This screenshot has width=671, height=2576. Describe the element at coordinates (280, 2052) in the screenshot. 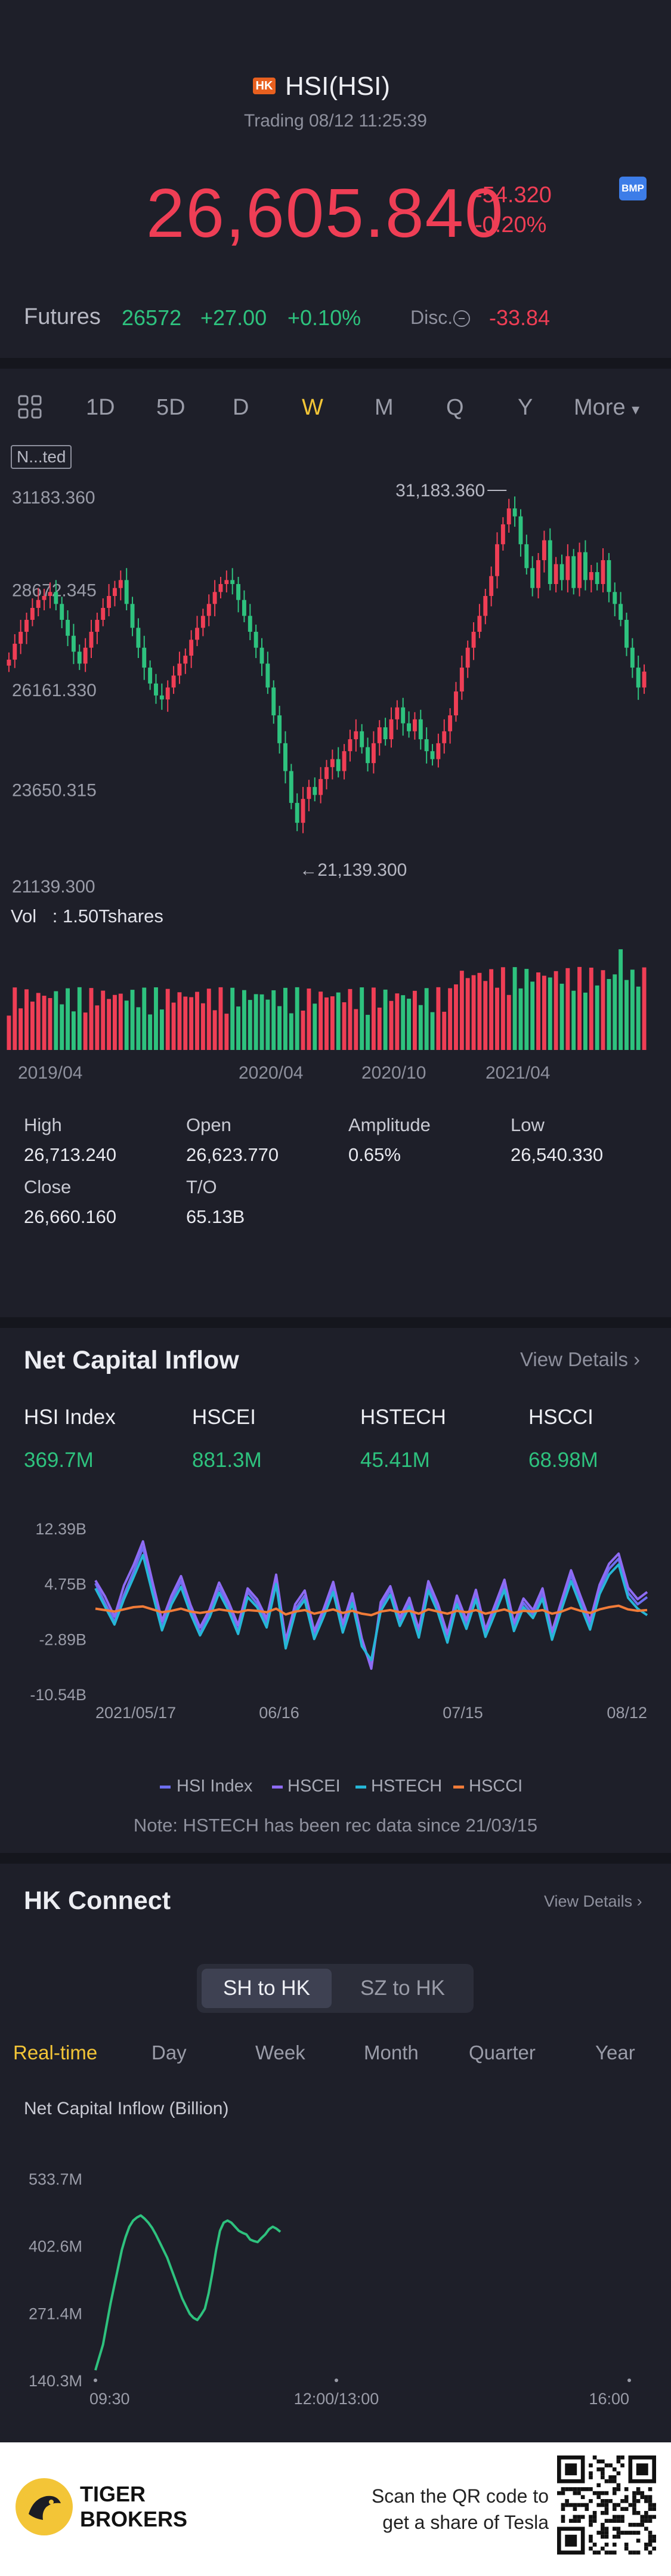

I see `tab-week: Week` at that location.